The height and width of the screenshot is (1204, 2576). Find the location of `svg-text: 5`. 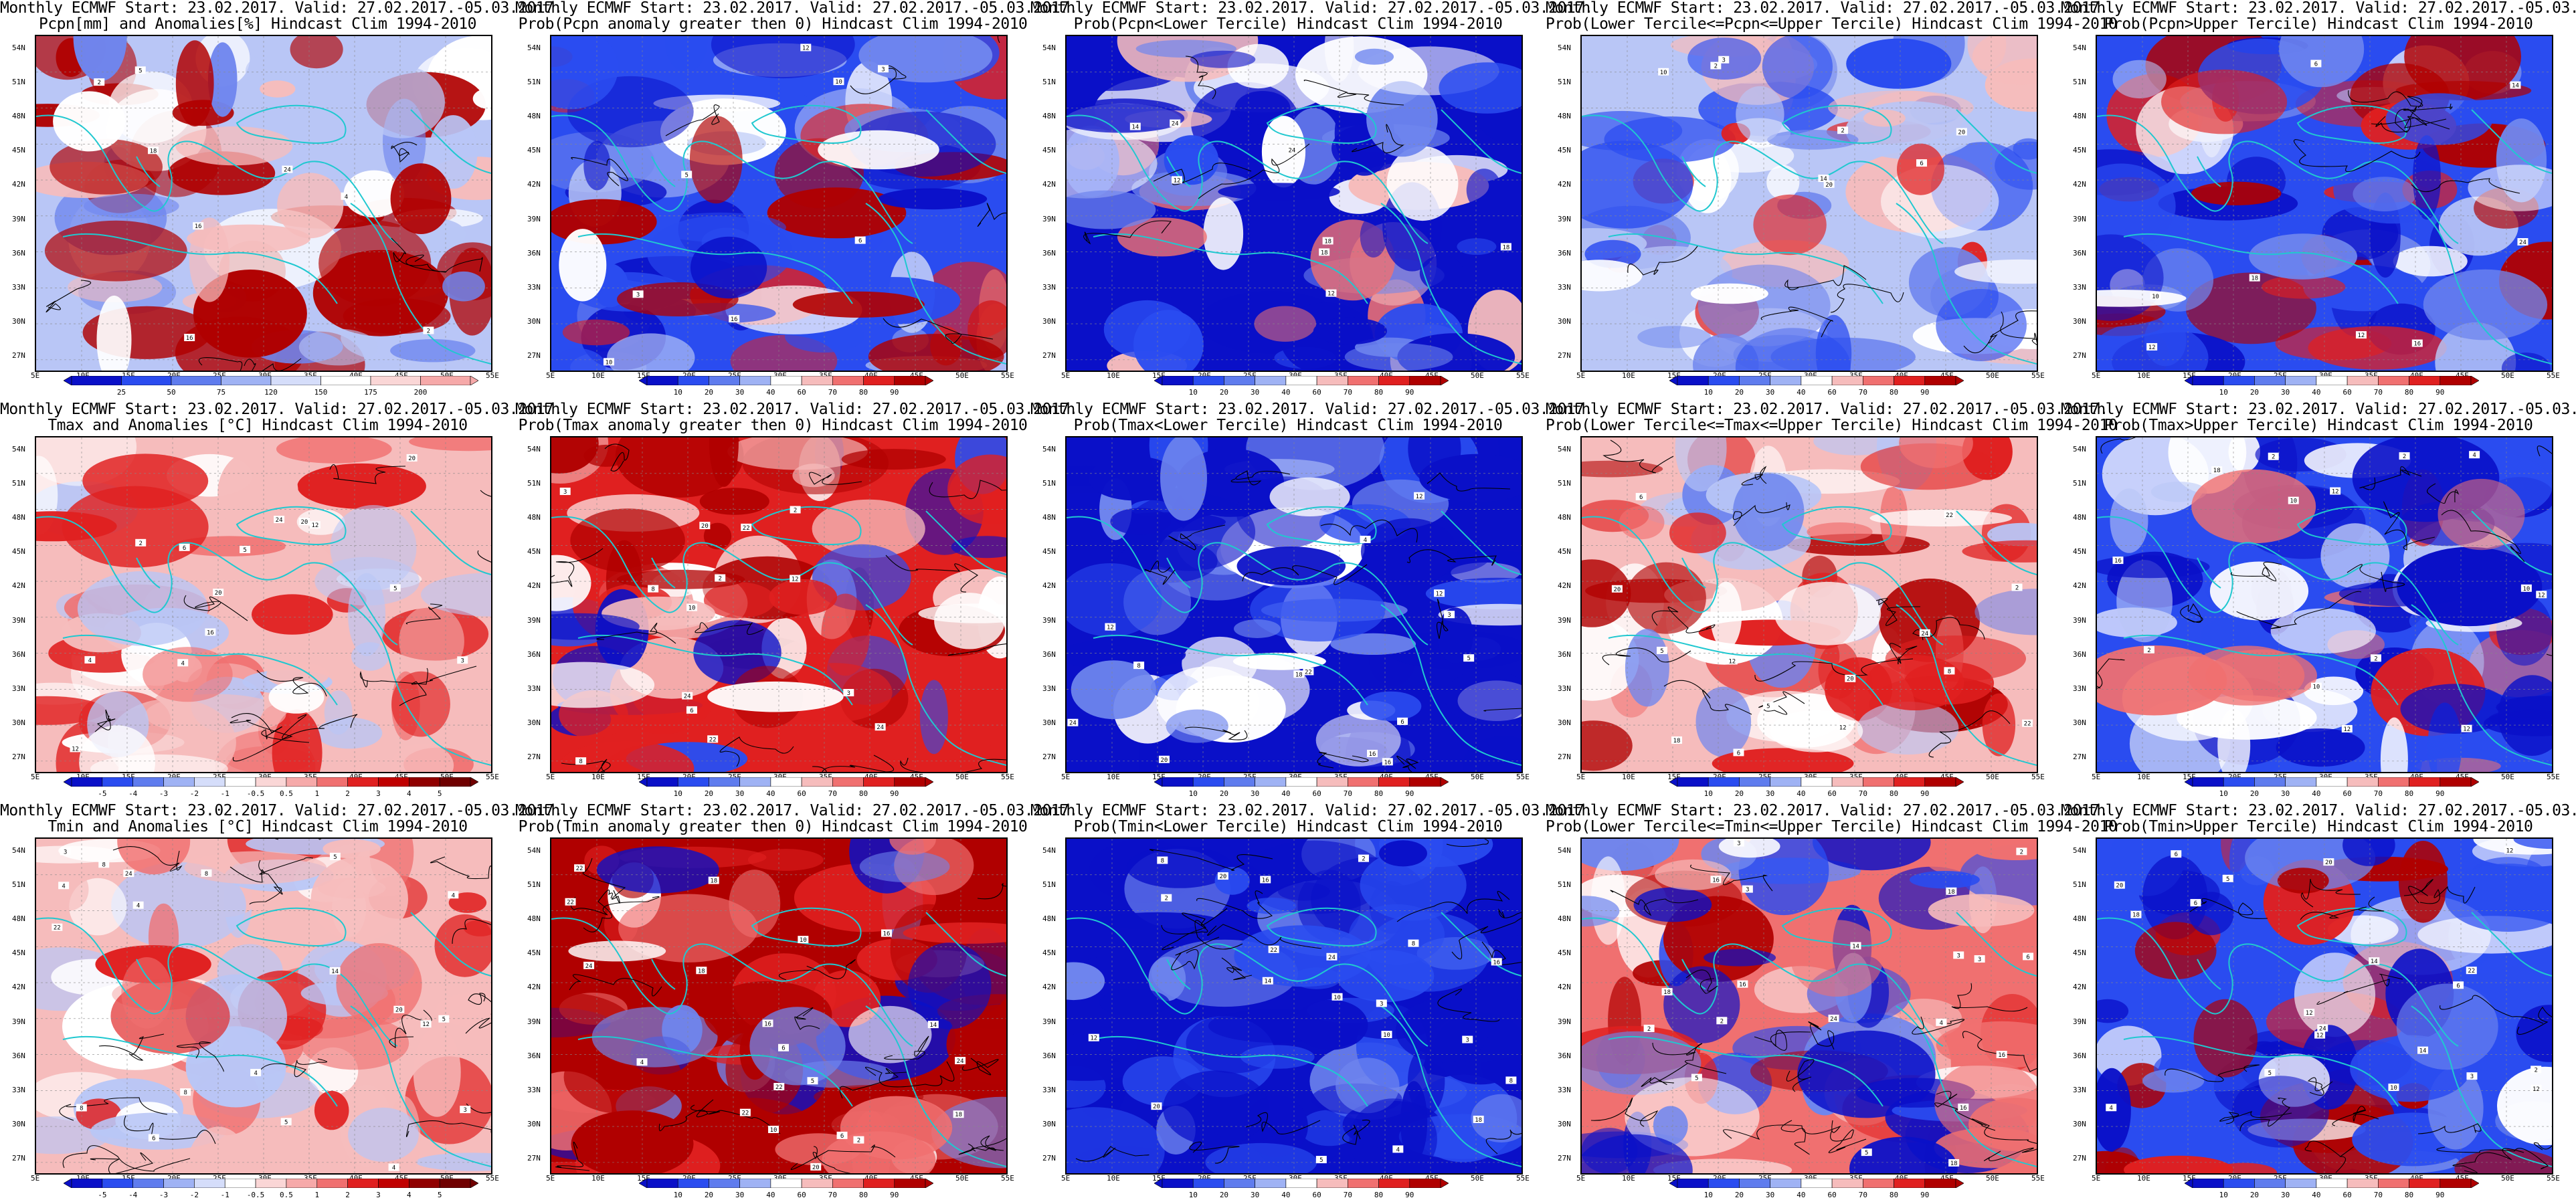

svg-text: 5 is located at coordinates (335, 857).